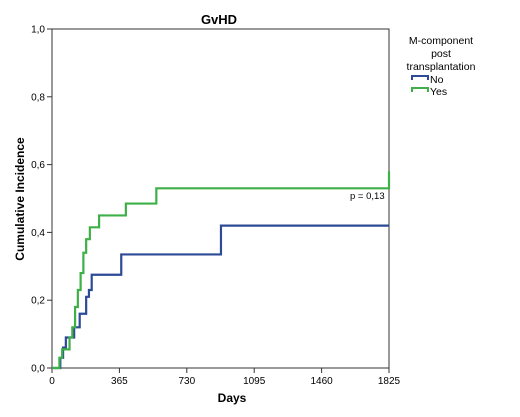  Describe the element at coordinates (38, 97) in the screenshot. I see `y-tick-label: 0,8` at that location.